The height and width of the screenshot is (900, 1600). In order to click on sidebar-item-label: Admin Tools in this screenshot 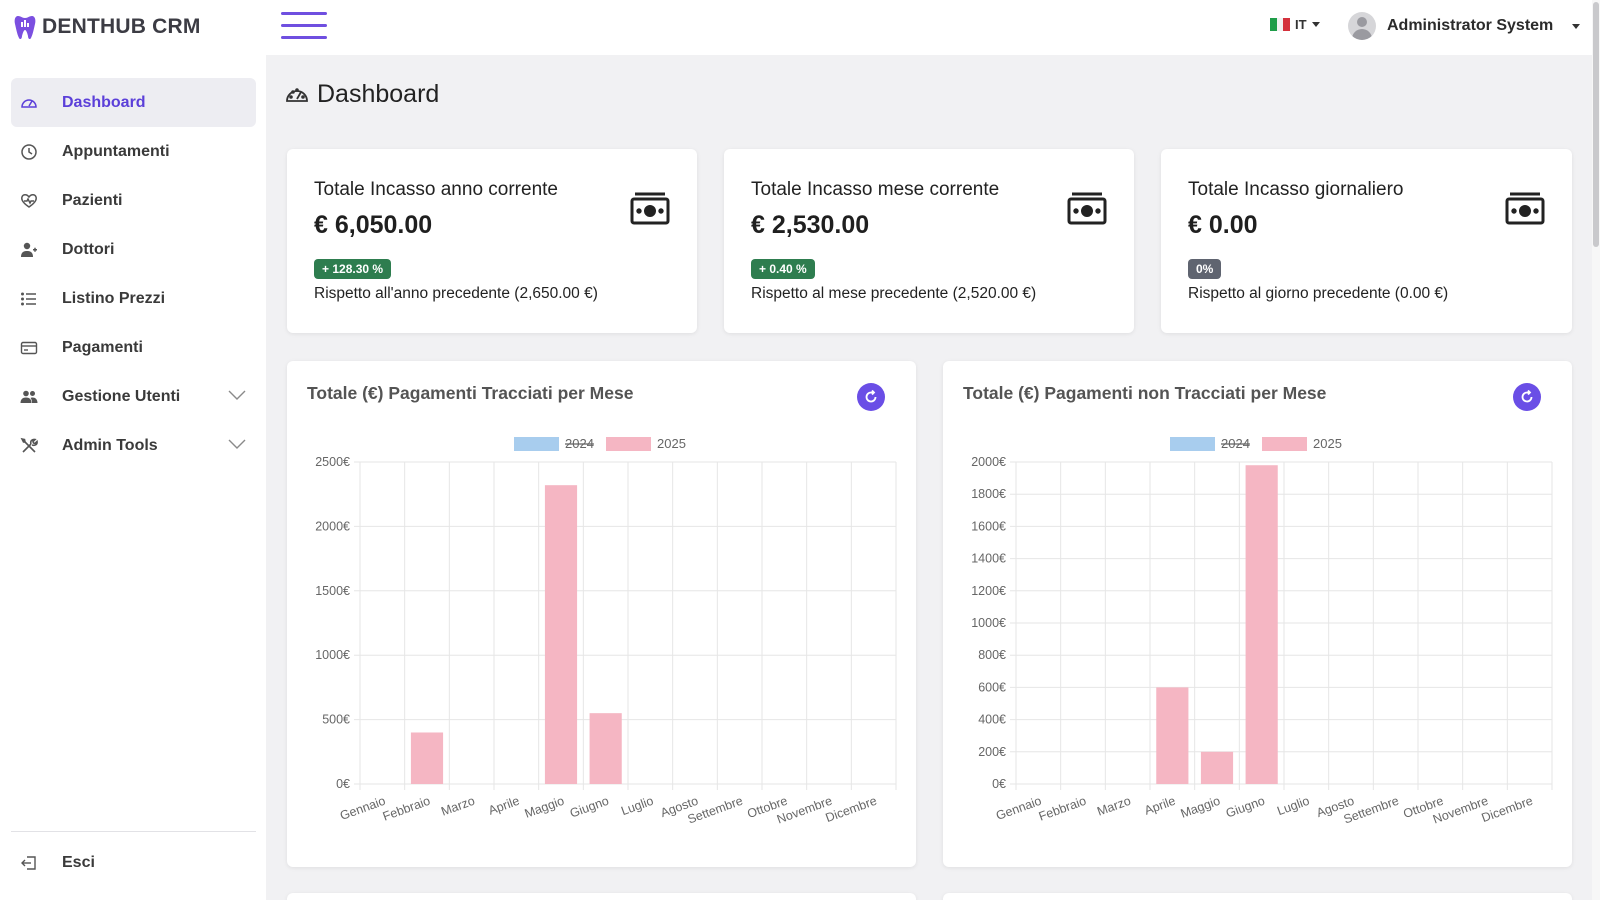, I will do `click(110, 445)`.